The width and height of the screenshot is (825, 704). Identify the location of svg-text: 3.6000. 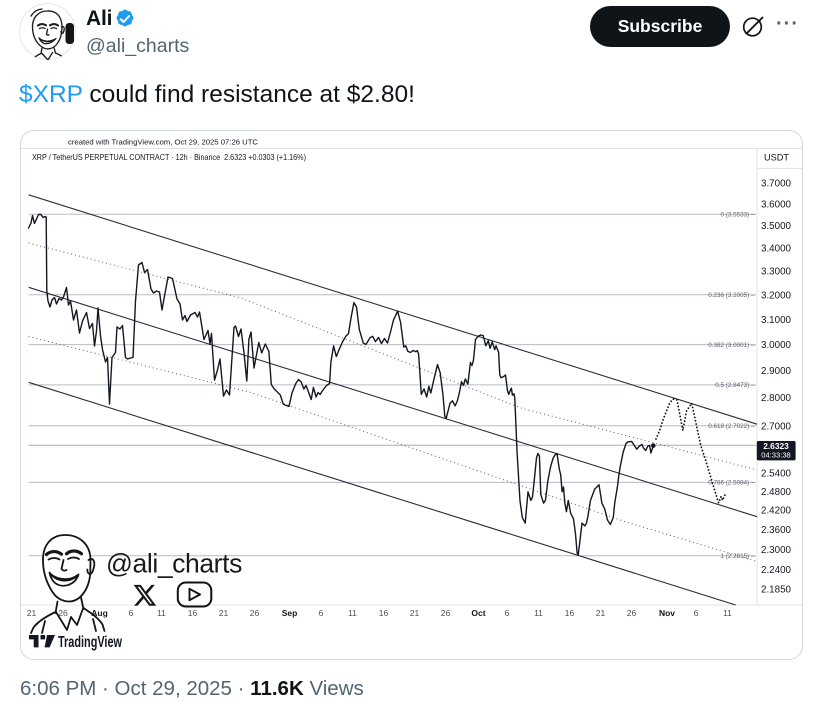
(776, 205).